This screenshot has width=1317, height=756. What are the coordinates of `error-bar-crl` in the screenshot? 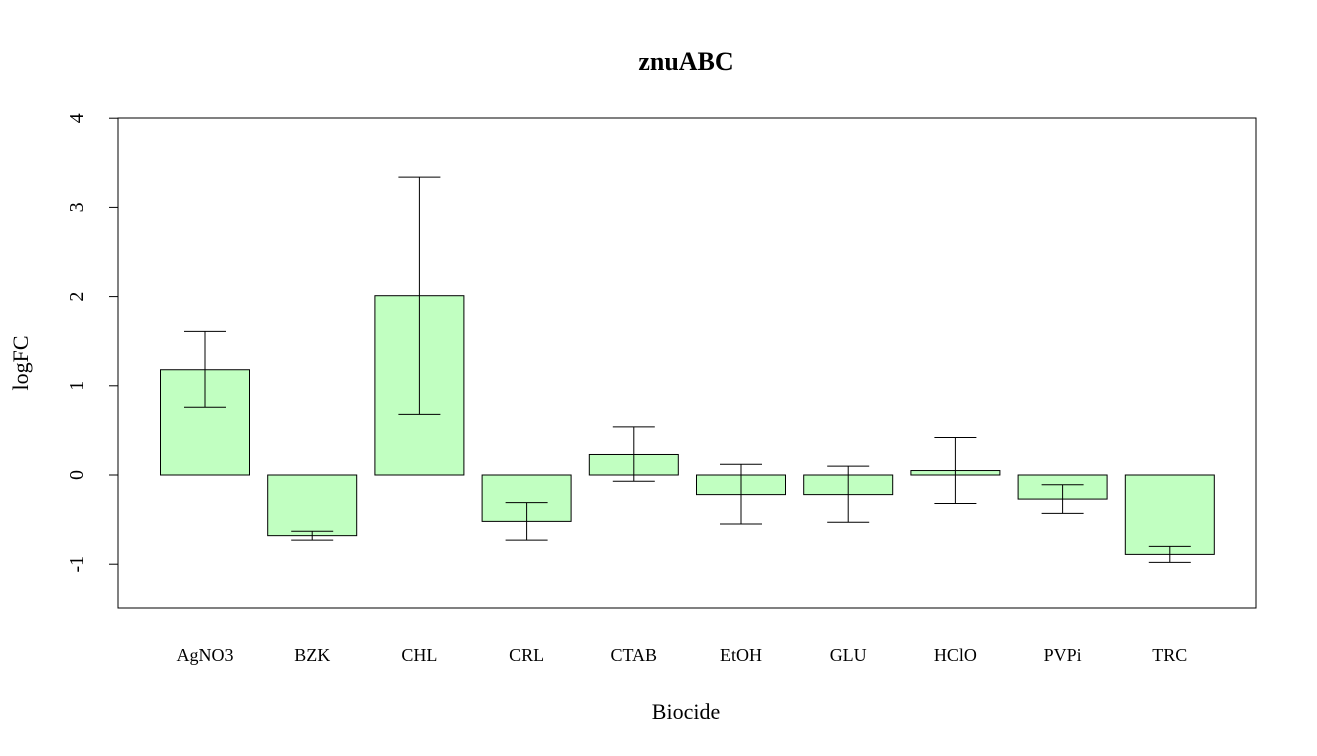 It's located at (526, 521).